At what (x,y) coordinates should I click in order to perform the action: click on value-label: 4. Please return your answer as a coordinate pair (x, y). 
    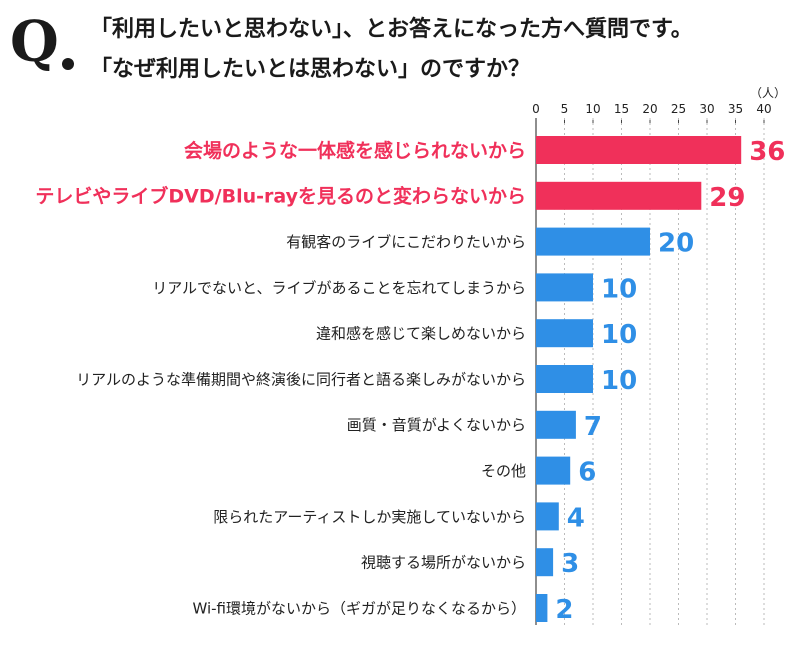
    Looking at the image, I should click on (576, 518).